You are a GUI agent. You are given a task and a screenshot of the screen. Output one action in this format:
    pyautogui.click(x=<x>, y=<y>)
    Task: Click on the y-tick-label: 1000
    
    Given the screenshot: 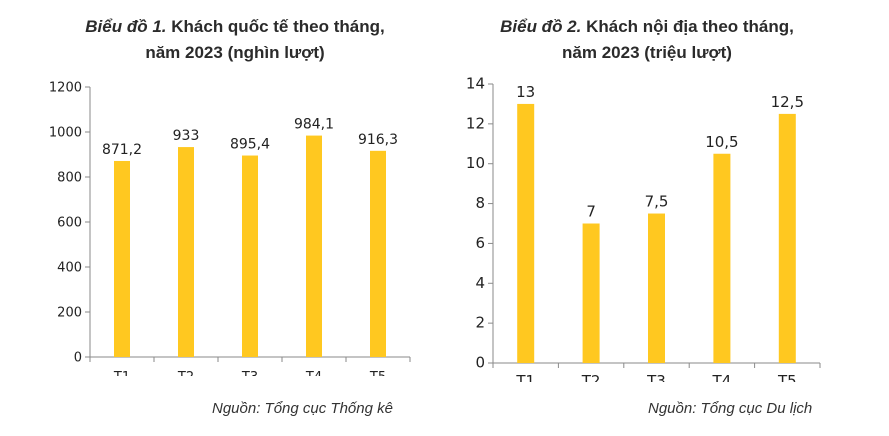 What is the action you would take?
    pyautogui.click(x=65, y=133)
    